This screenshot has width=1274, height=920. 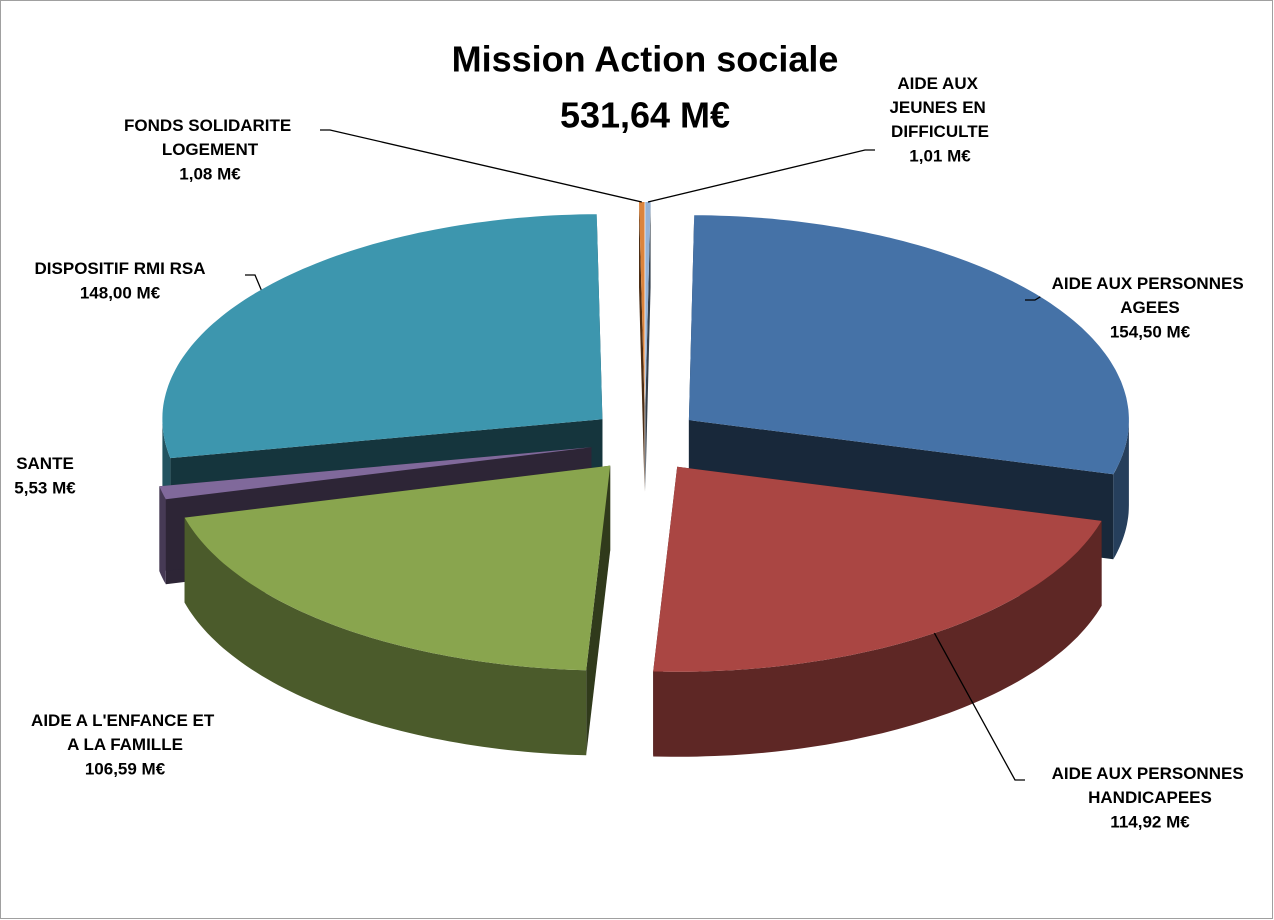 What do you see at coordinates (120, 292) in the screenshot?
I see `value-label: 148,00 M€` at bounding box center [120, 292].